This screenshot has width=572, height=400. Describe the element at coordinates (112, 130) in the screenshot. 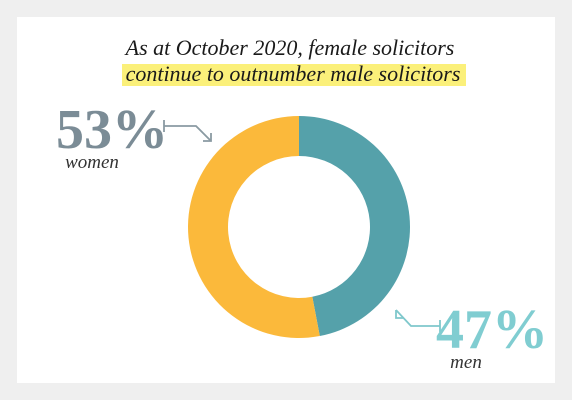

I see `value-label: 53%` at that location.